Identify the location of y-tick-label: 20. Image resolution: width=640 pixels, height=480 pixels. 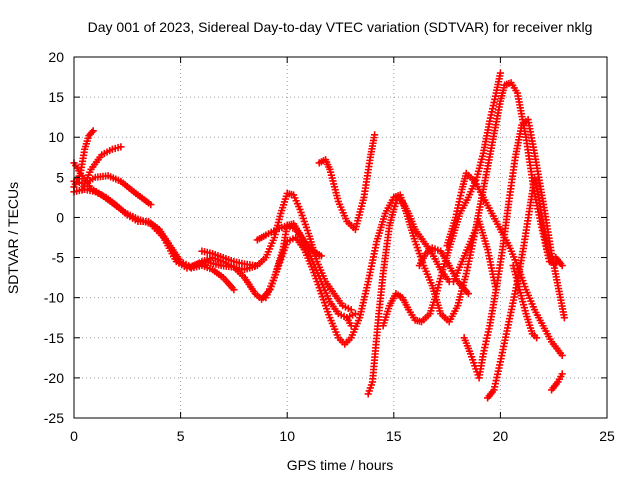
(56, 57).